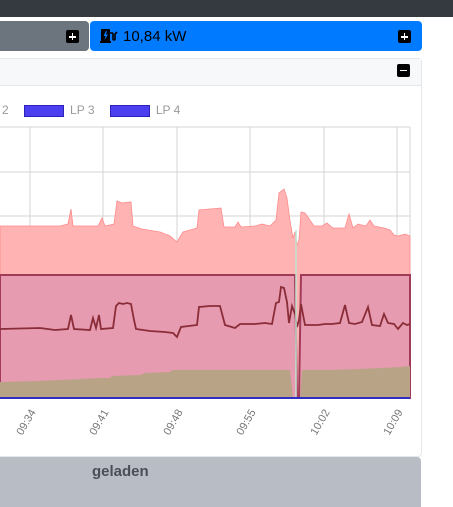  I want to click on legend-swatch-lp3, so click(44, 110).